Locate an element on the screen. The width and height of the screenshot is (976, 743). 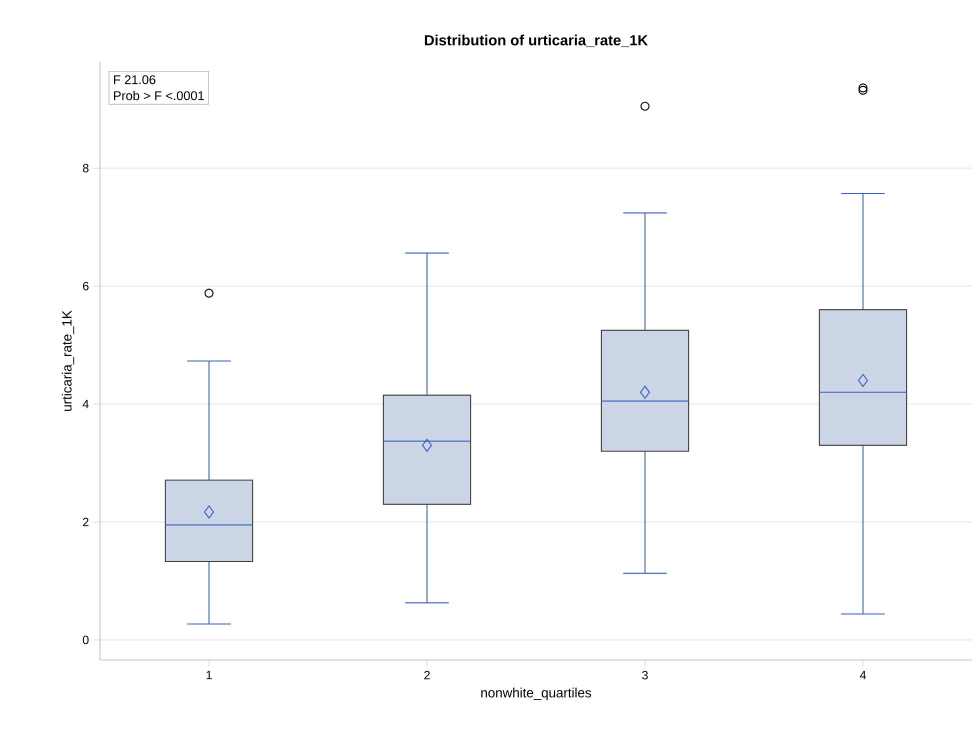
x-tick-label: 3 is located at coordinates (645, 675).